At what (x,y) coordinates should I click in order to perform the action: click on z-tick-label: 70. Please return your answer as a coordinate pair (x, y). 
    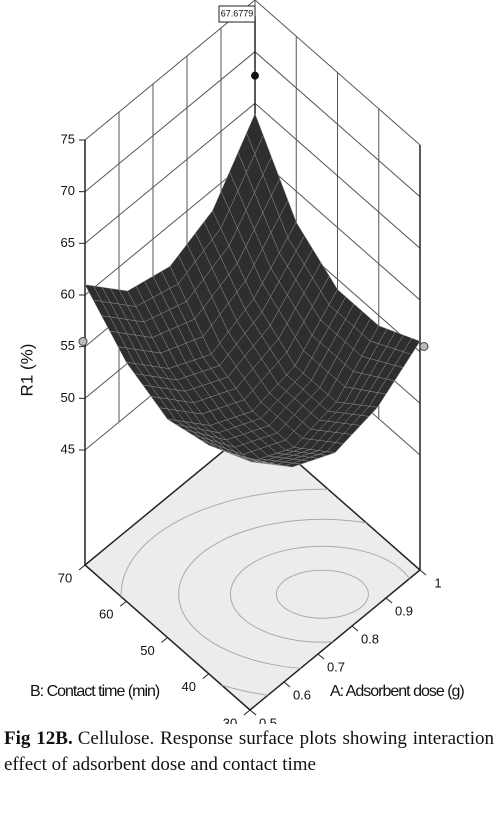
    Looking at the image, I should click on (68, 190).